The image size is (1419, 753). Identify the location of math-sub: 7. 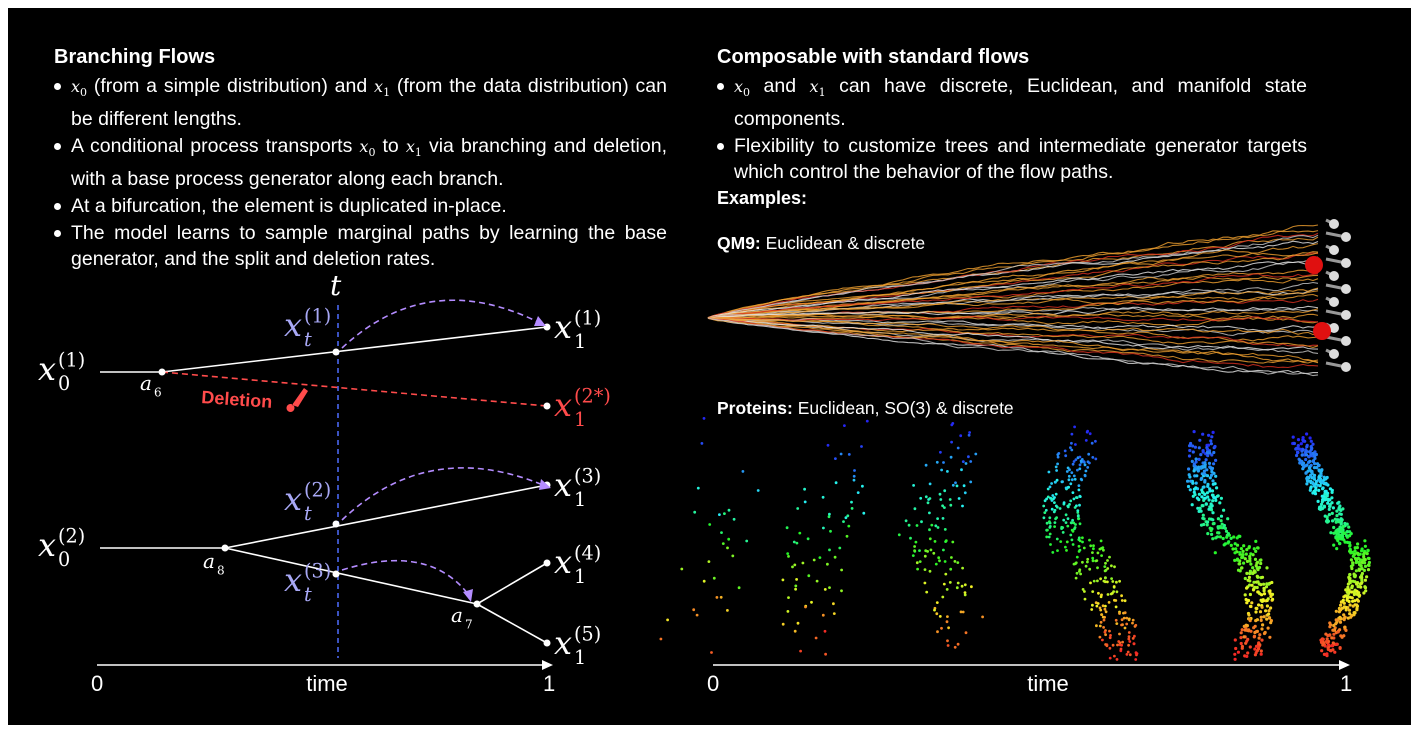
(469, 624).